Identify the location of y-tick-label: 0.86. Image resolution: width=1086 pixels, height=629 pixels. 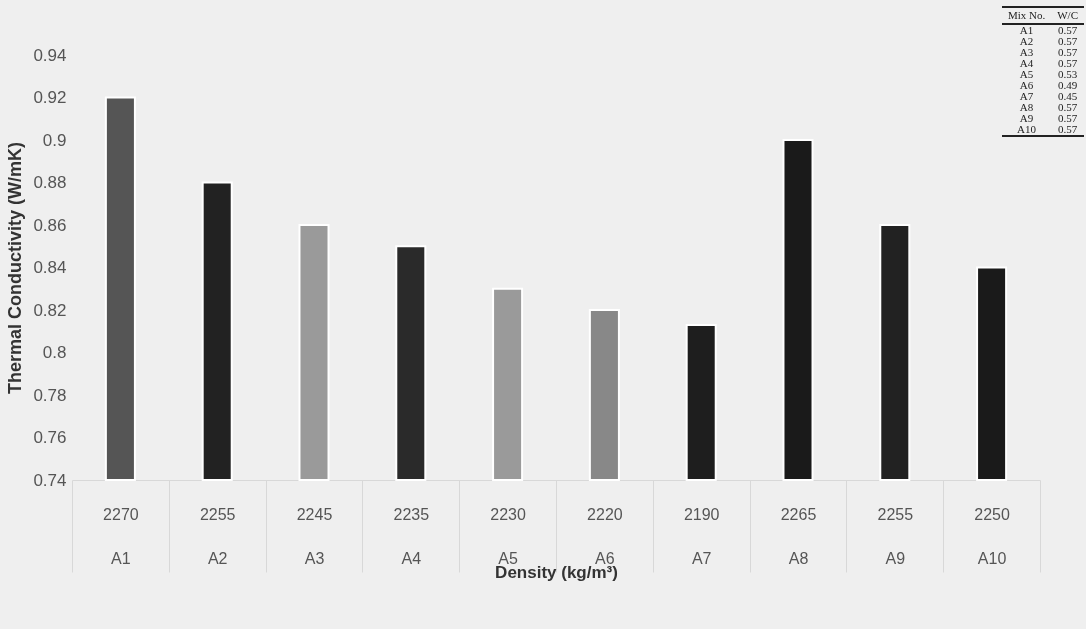
(50, 225).